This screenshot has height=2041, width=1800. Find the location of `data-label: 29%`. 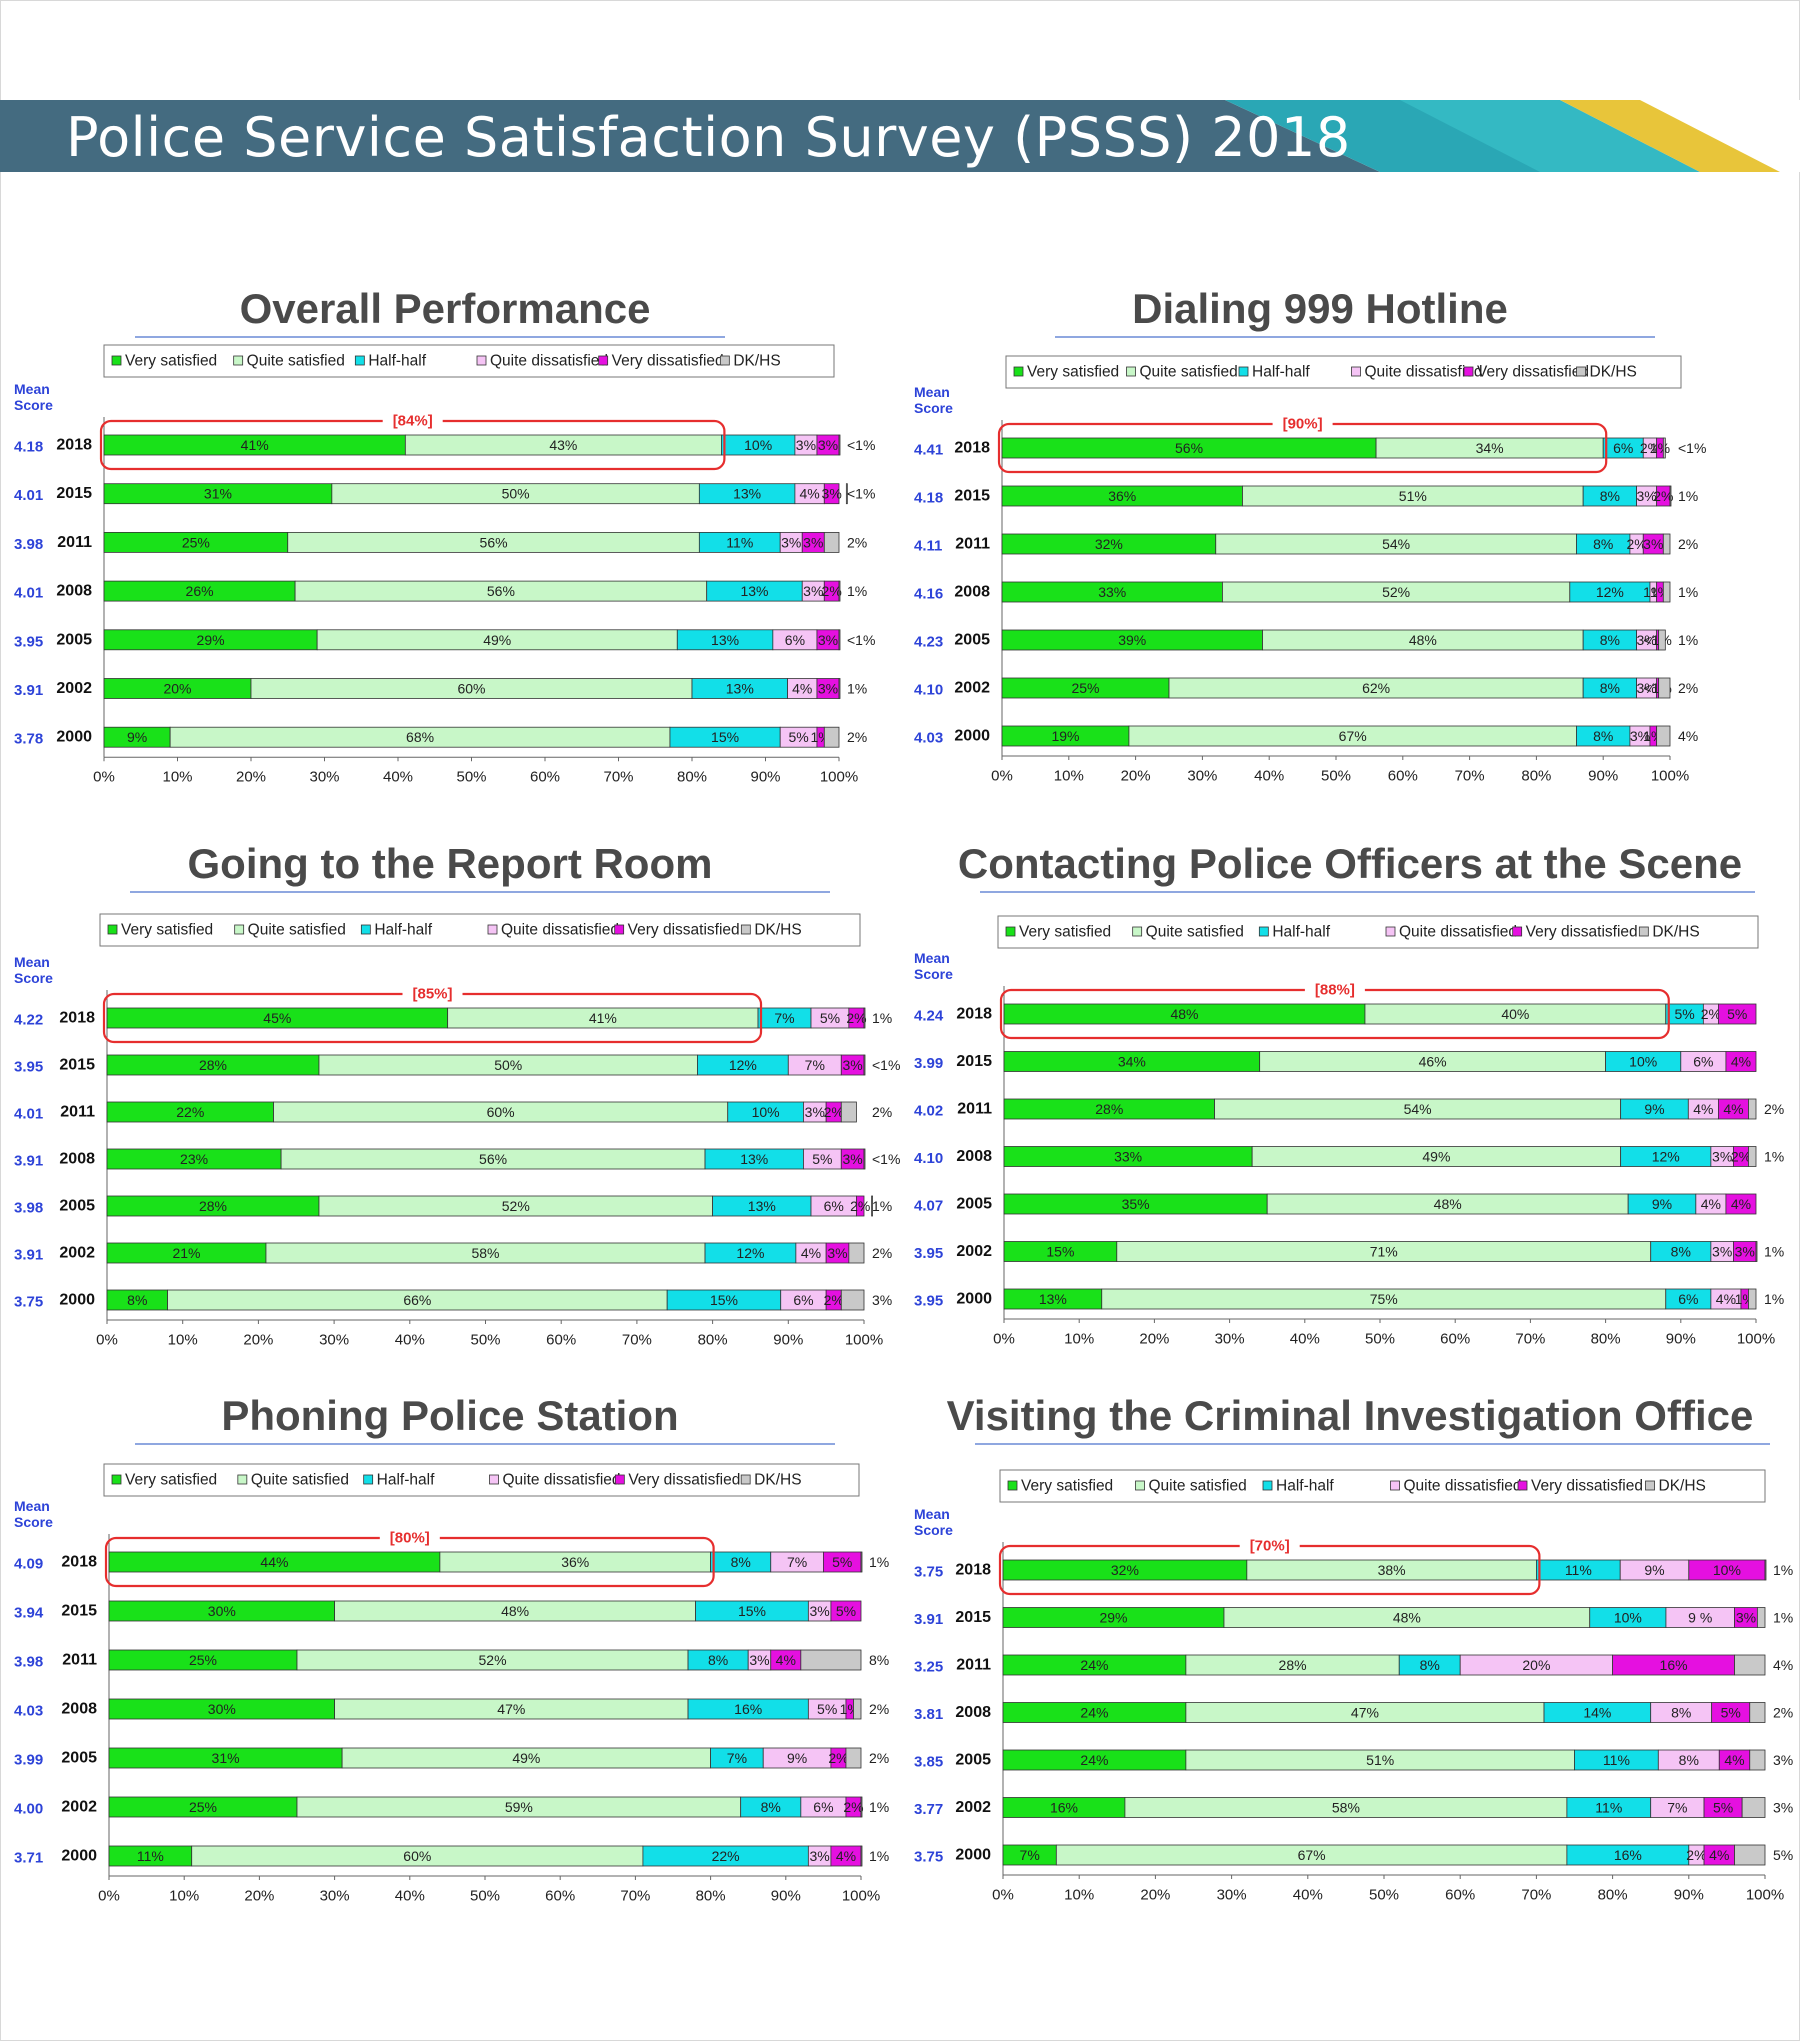

data-label: 29% is located at coordinates (1113, 1618).